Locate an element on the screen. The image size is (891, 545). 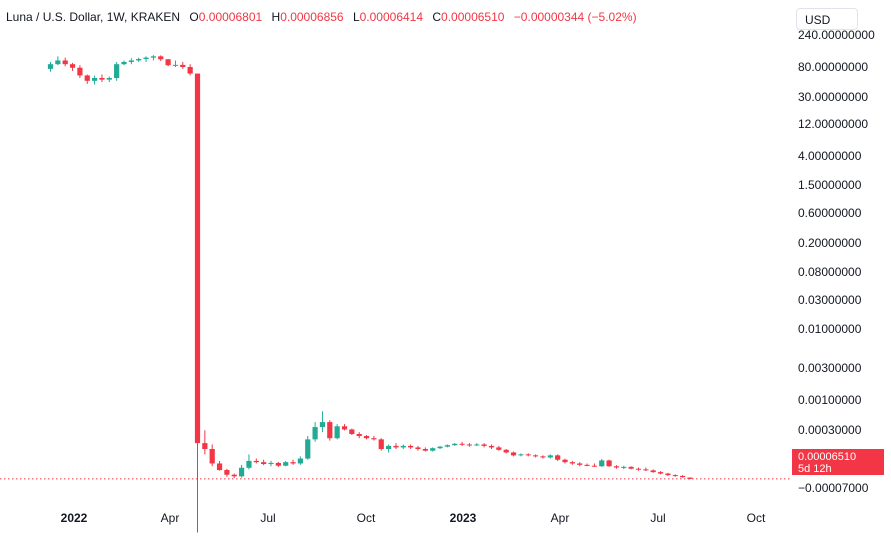
y-tick-label: 1.50000000 is located at coordinates (830, 185).